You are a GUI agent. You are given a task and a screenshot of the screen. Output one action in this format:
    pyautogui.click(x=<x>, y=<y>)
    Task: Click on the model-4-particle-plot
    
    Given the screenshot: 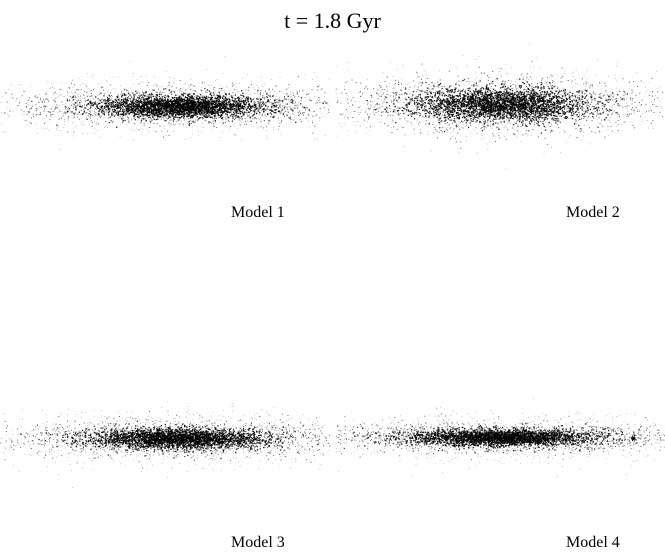 What is the action you would take?
    pyautogui.click(x=500, y=437)
    